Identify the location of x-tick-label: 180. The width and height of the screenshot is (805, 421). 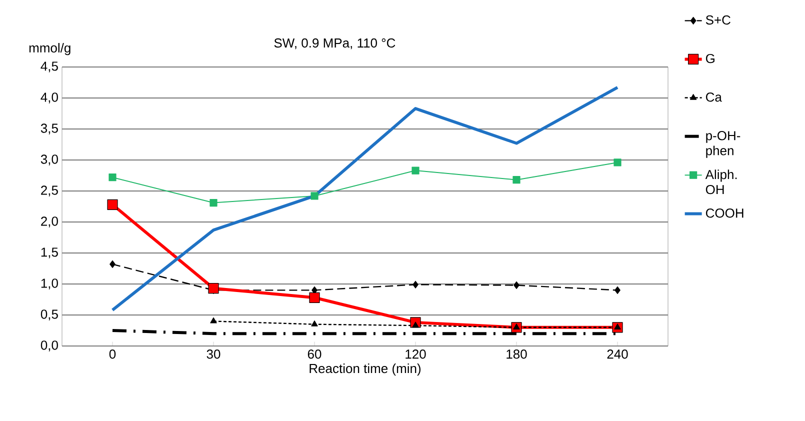
(516, 354).